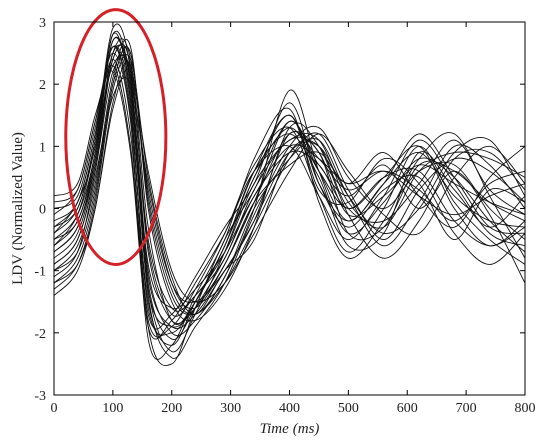 This screenshot has height=447, width=550. I want to click on y-tick-label-1: 1, so click(42, 147).